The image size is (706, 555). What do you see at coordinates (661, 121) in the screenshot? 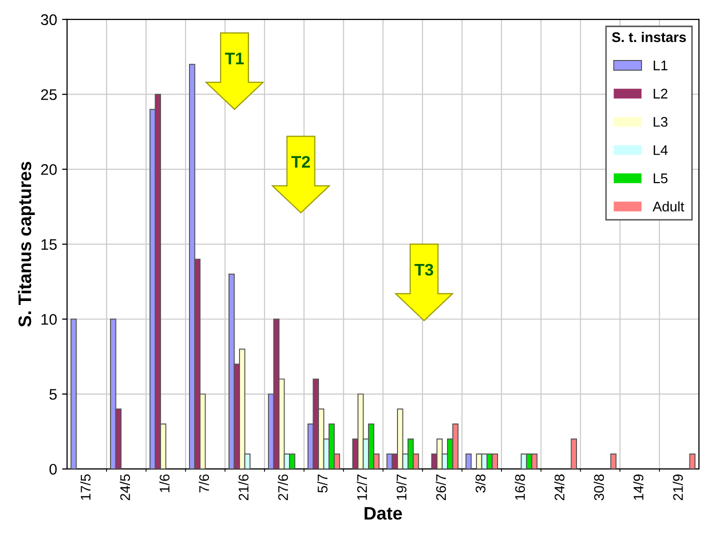
I see `legend-label: L3` at bounding box center [661, 121].